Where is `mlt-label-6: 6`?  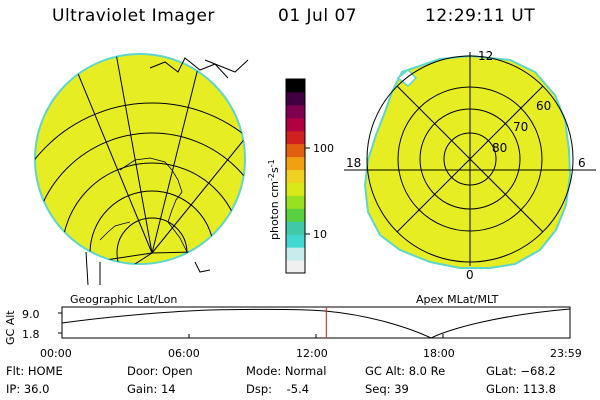 mlt-label-6: 6 is located at coordinates (582, 163).